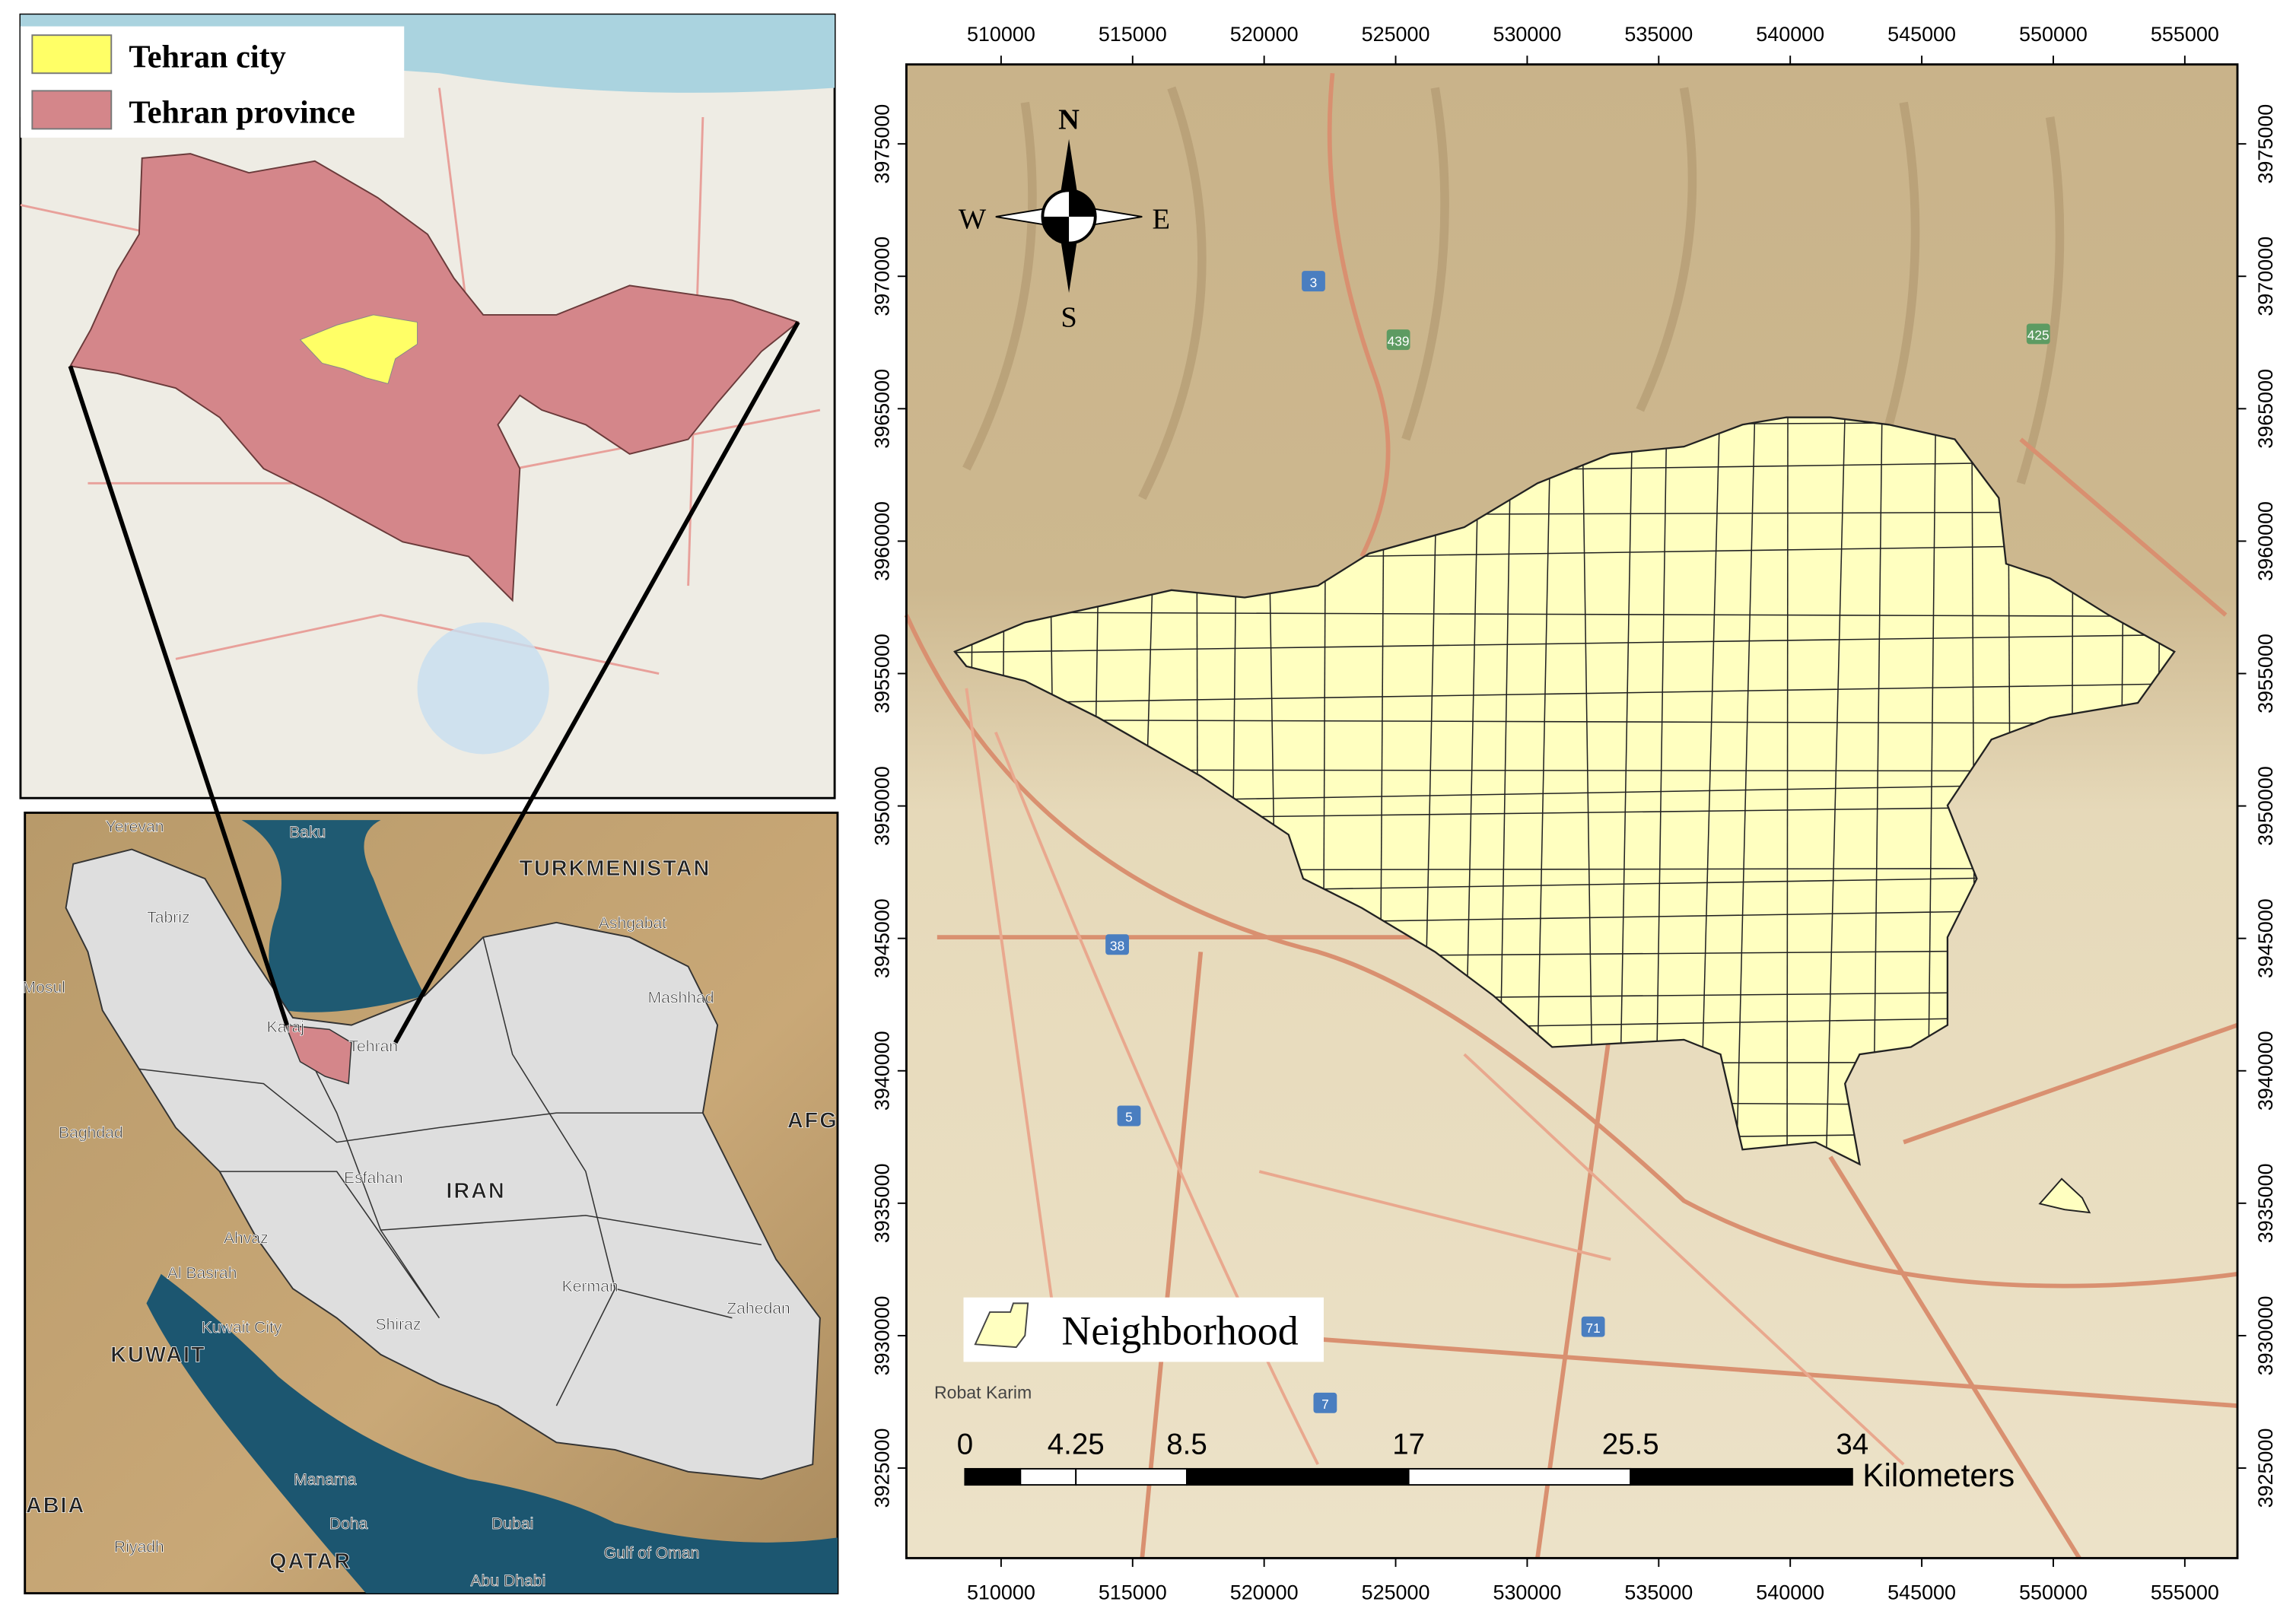 The image size is (2296, 1624). What do you see at coordinates (882, 1203) in the screenshot?
I see `y-tick-label: 3935000` at bounding box center [882, 1203].